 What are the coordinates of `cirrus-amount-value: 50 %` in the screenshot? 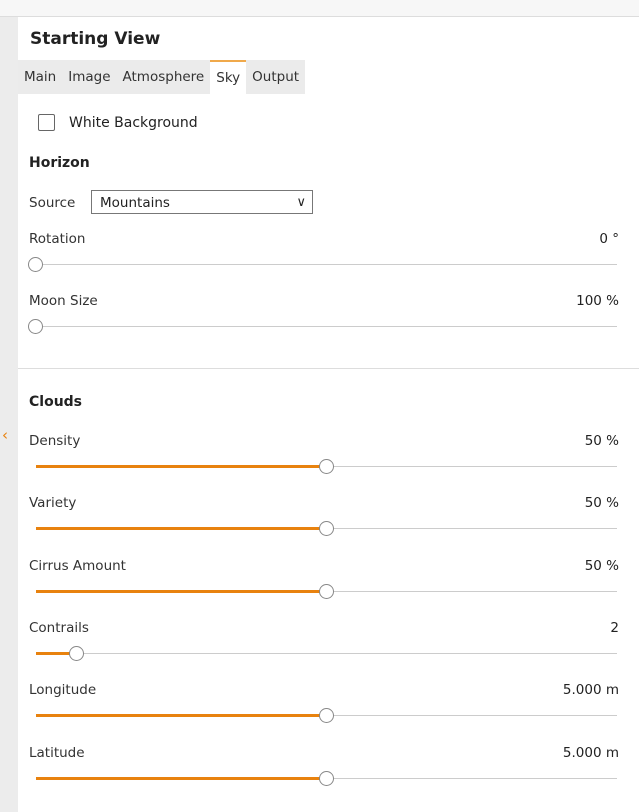 It's located at (601, 565).